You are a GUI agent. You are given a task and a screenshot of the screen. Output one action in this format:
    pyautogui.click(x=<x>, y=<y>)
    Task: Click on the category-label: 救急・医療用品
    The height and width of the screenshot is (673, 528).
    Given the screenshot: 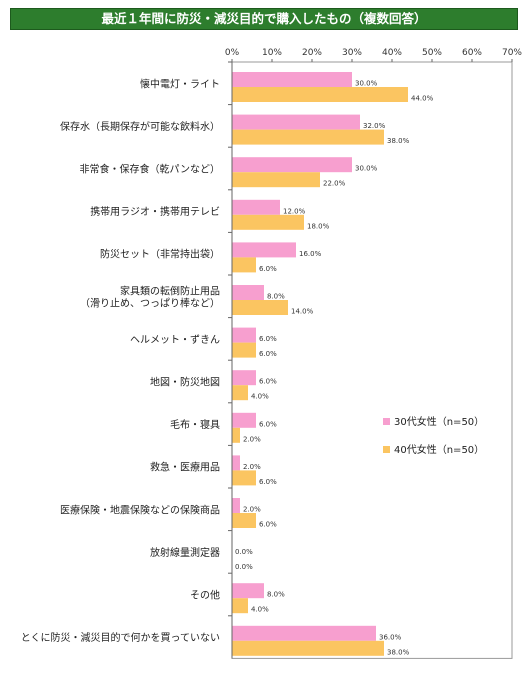 What is the action you would take?
    pyautogui.click(x=185, y=467)
    